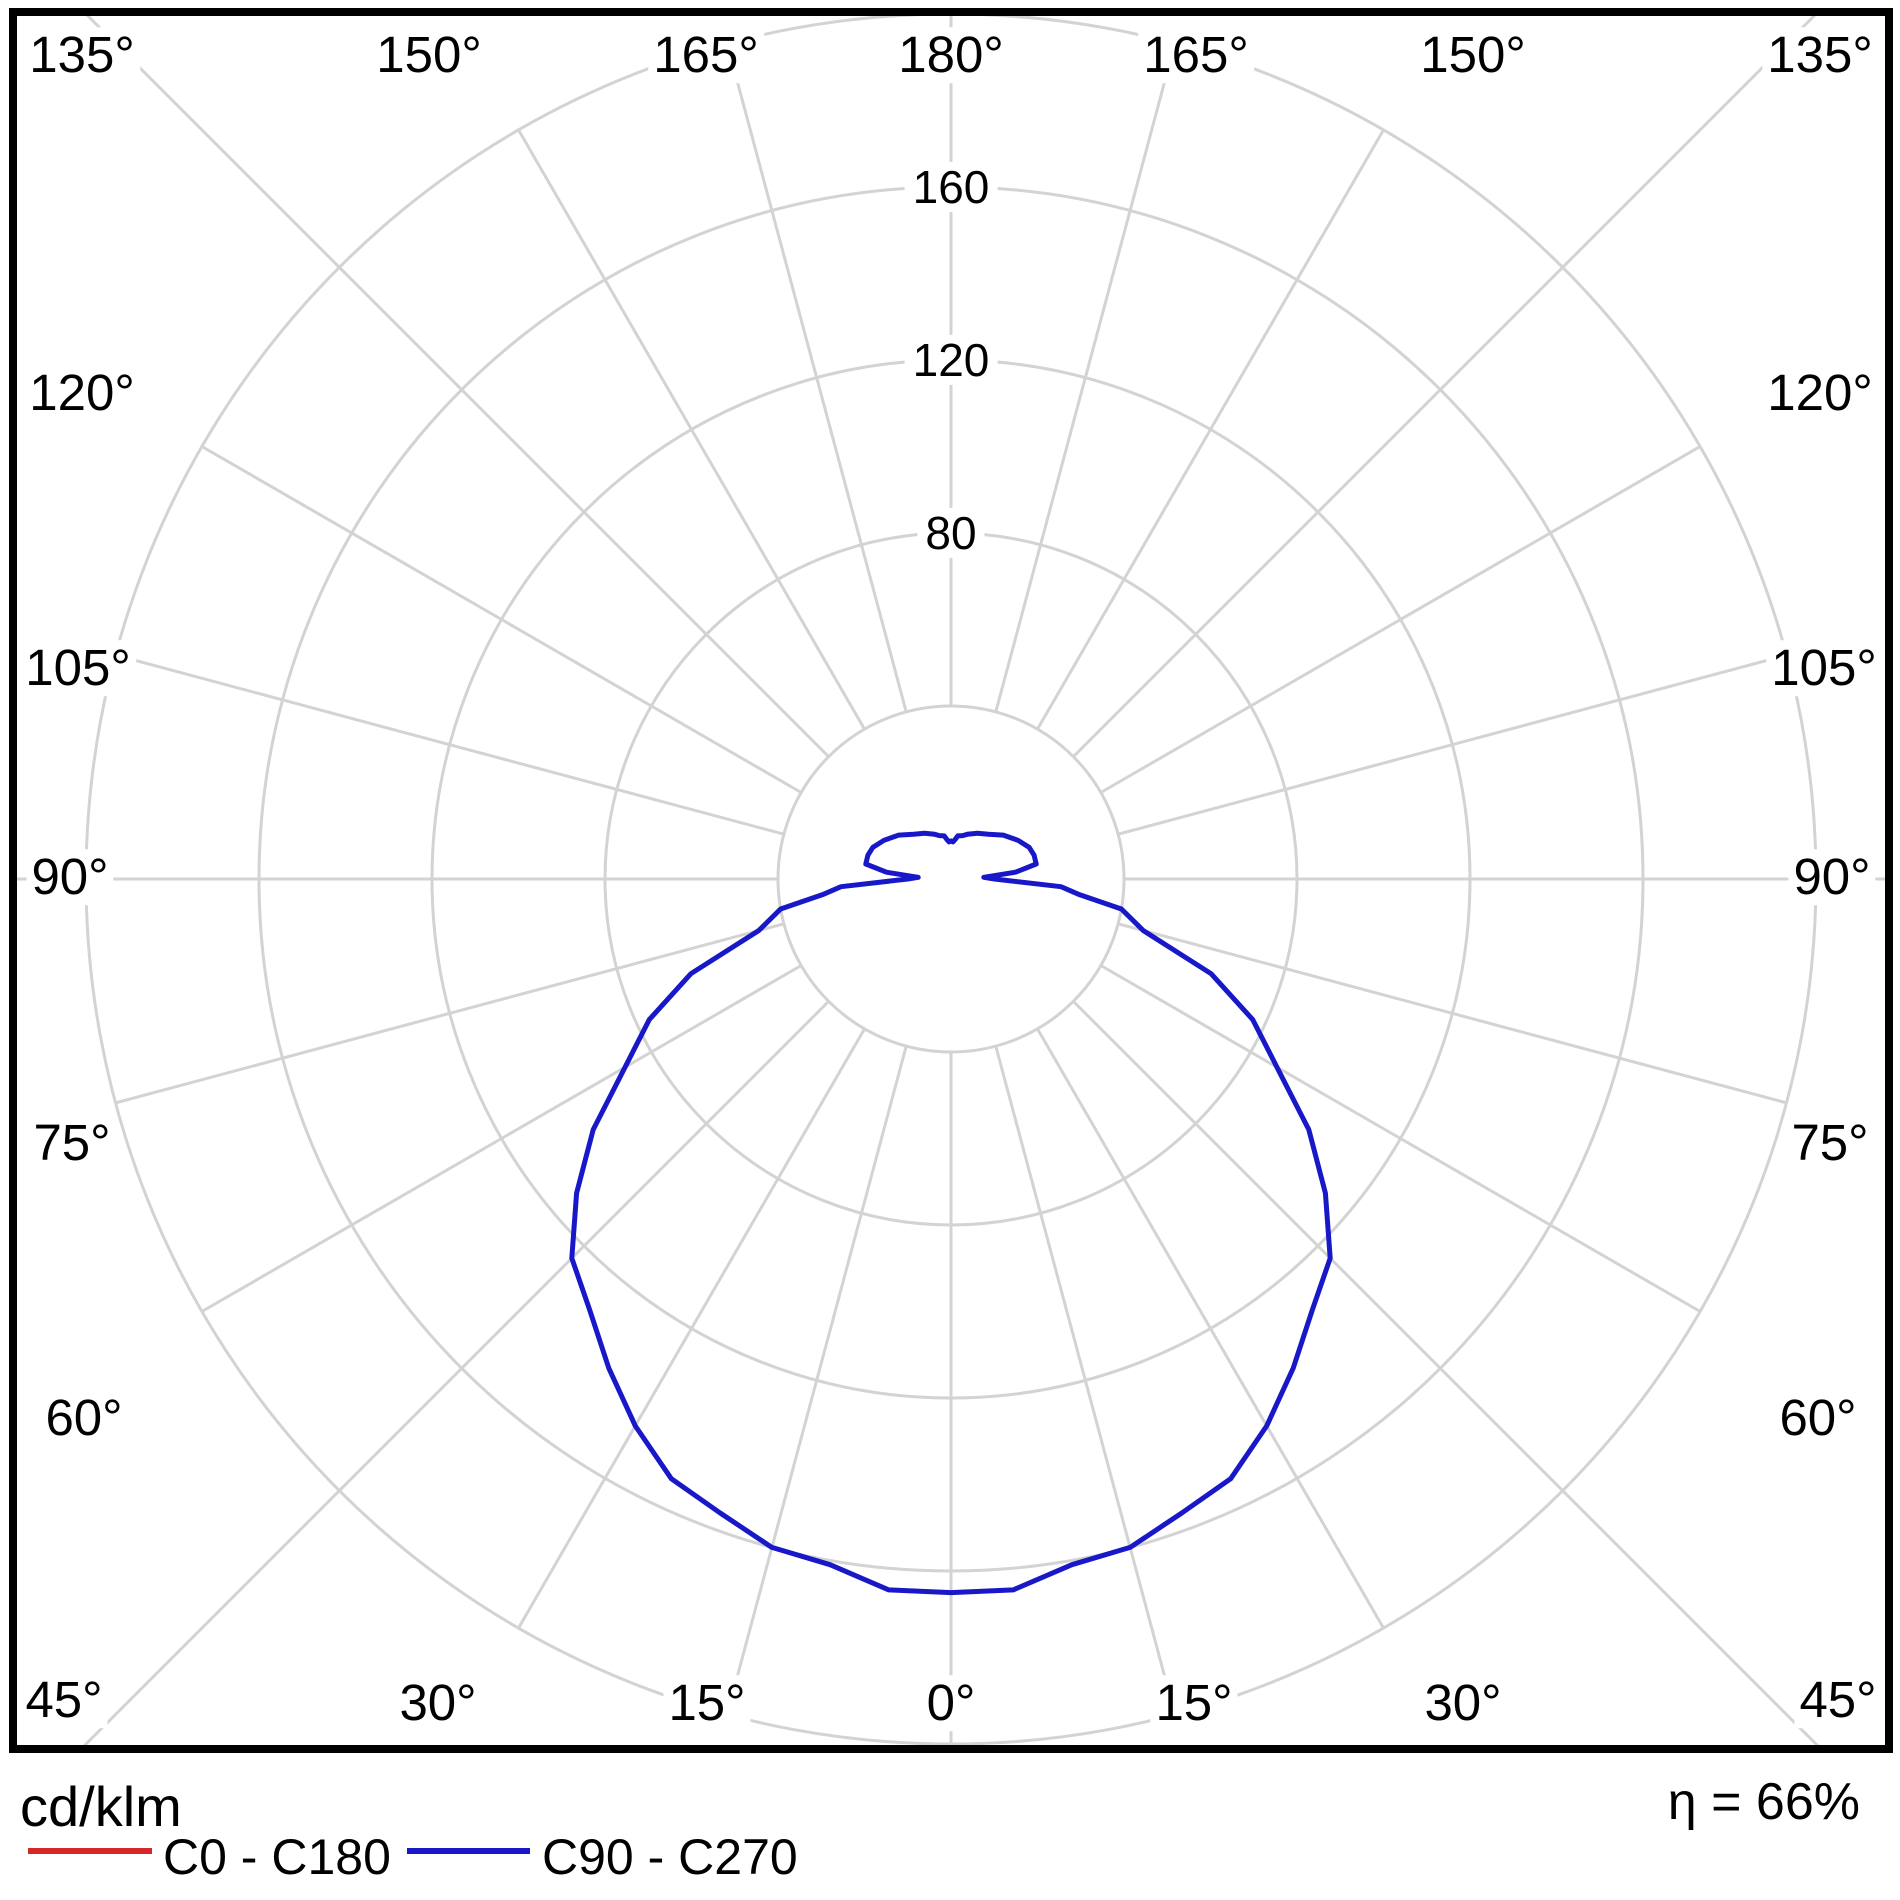  What do you see at coordinates (951, 533) in the screenshot?
I see `ring-label-80: 80` at bounding box center [951, 533].